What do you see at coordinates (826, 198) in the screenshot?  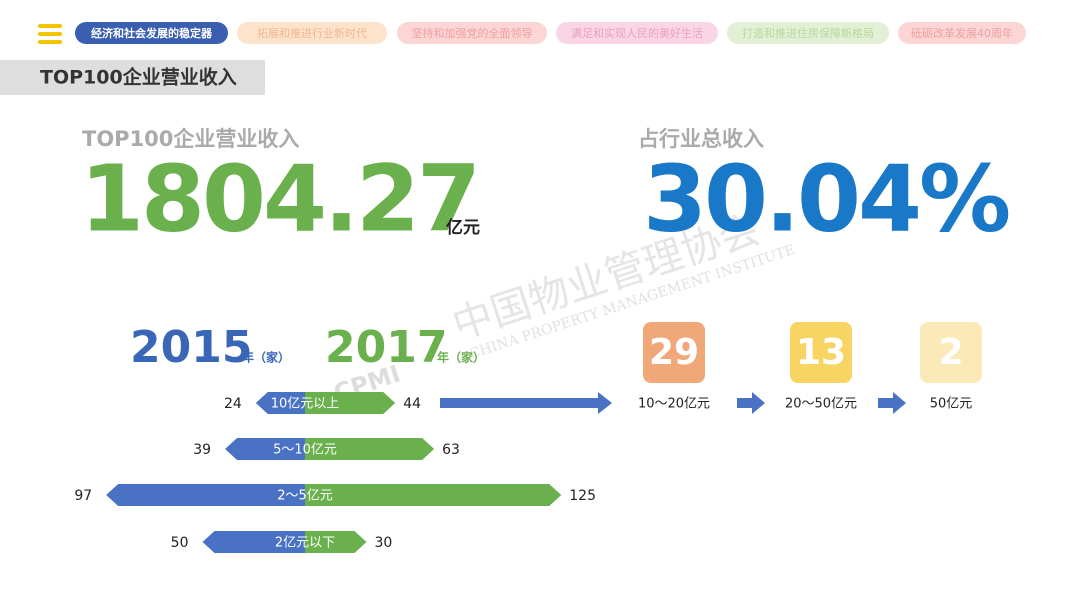 I see `share-value: 30.04%` at bounding box center [826, 198].